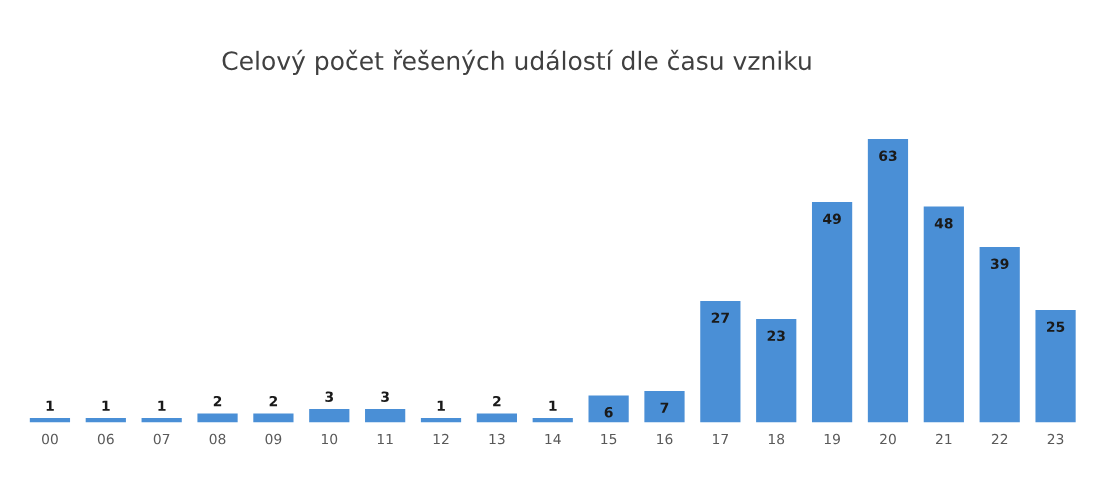 This screenshot has width=1100, height=480. What do you see at coordinates (720, 439) in the screenshot?
I see `x-tick-label: 17` at bounding box center [720, 439].